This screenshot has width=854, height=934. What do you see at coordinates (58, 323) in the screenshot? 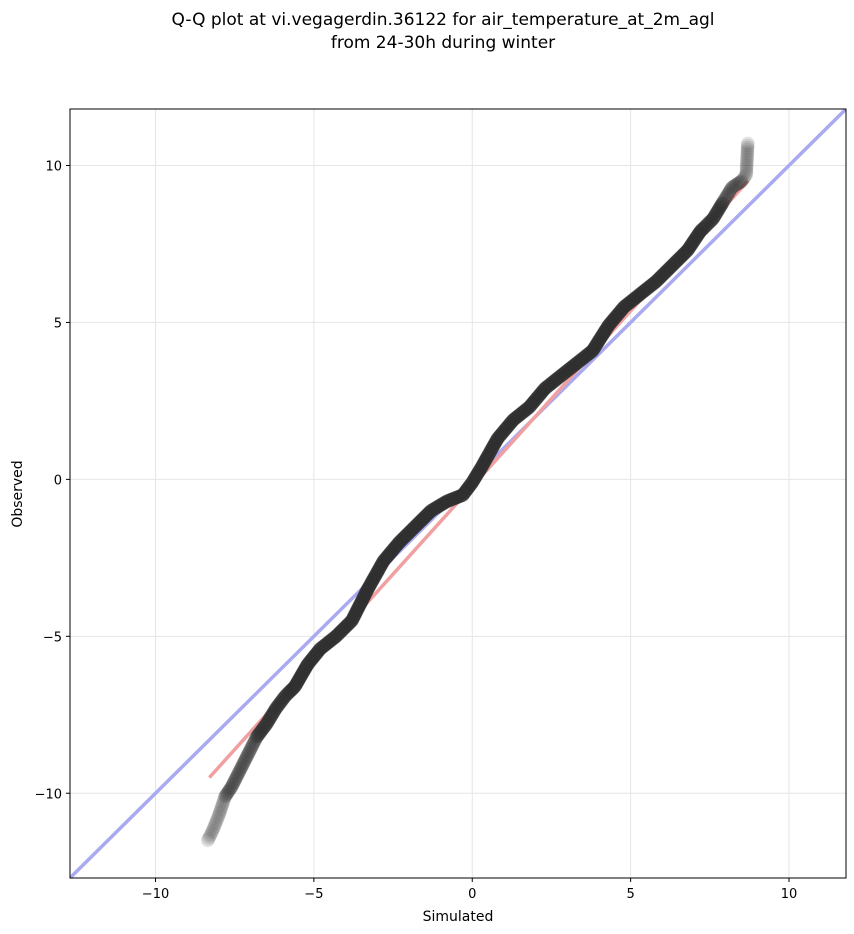
I see `y-tick-label-3: 5` at bounding box center [58, 323].